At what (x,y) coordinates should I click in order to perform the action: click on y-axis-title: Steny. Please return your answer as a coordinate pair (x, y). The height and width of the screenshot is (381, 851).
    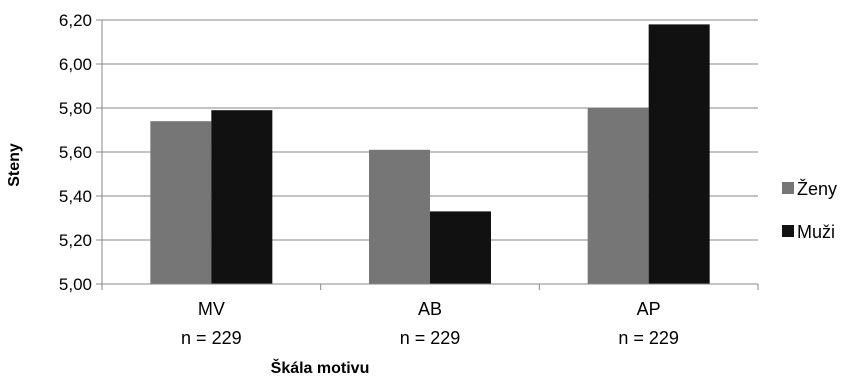
    Looking at the image, I should click on (14, 165).